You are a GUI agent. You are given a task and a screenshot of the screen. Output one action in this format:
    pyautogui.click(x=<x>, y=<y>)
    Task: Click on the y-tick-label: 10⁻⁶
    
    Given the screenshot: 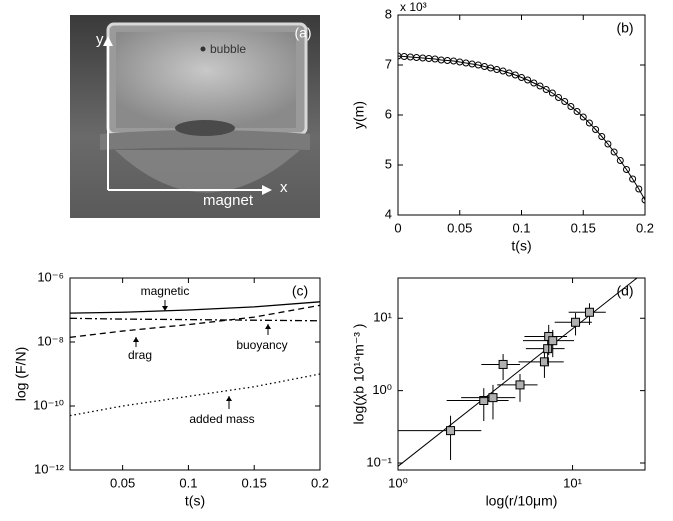 What is the action you would take?
    pyautogui.click(x=50, y=276)
    